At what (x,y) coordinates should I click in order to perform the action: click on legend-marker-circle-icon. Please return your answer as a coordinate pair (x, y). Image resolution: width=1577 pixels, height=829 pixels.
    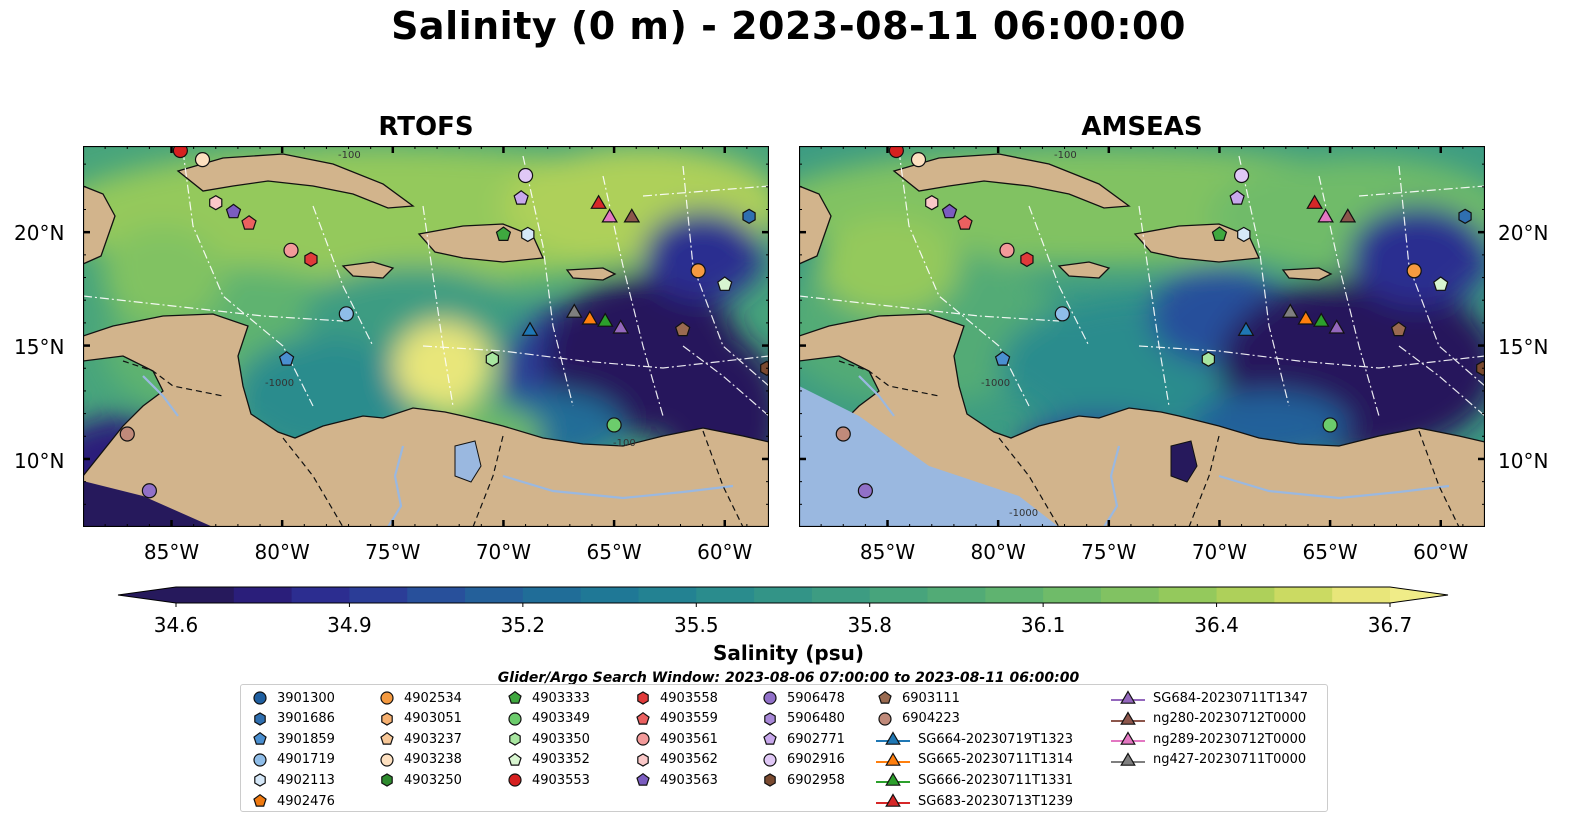
    Looking at the image, I should click on (643, 739).